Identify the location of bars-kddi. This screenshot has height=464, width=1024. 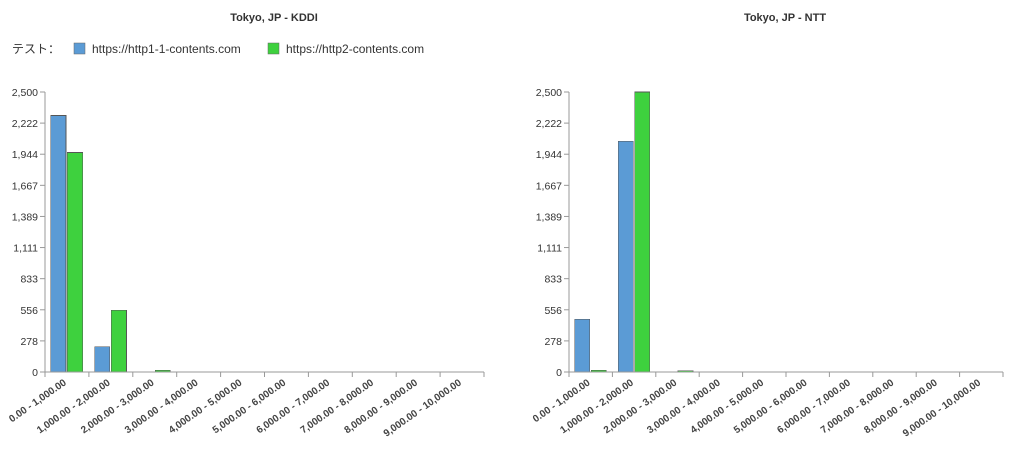
(168, 244).